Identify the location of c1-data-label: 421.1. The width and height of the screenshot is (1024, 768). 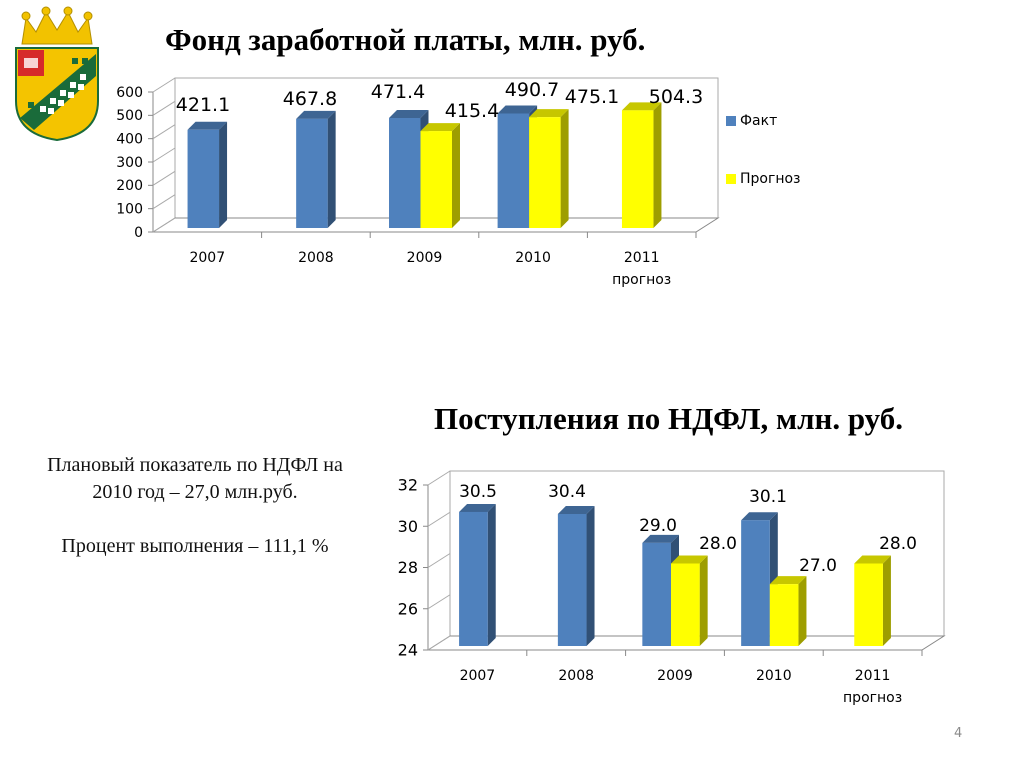
(203, 105).